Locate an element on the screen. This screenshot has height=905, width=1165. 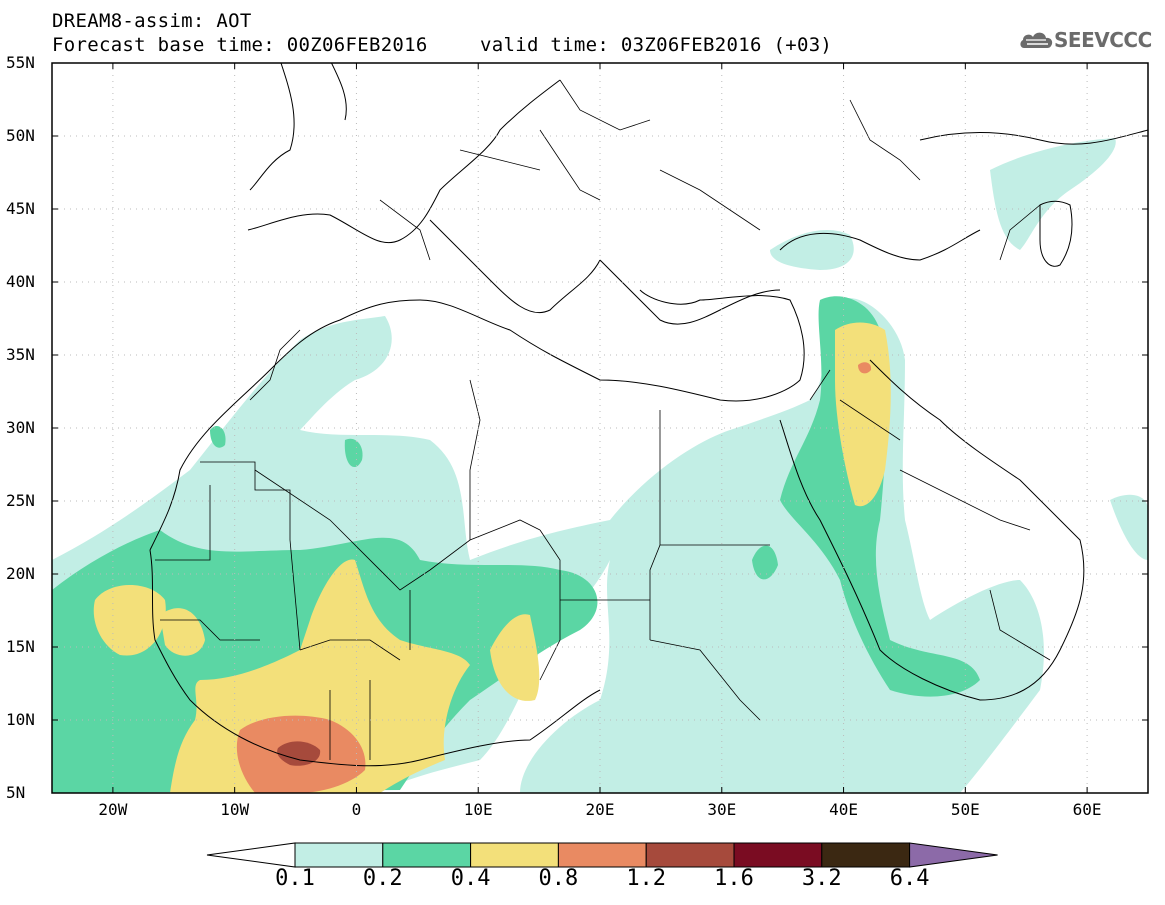
seevccc-cloud-logo-icon is located at coordinates (1036, 40).